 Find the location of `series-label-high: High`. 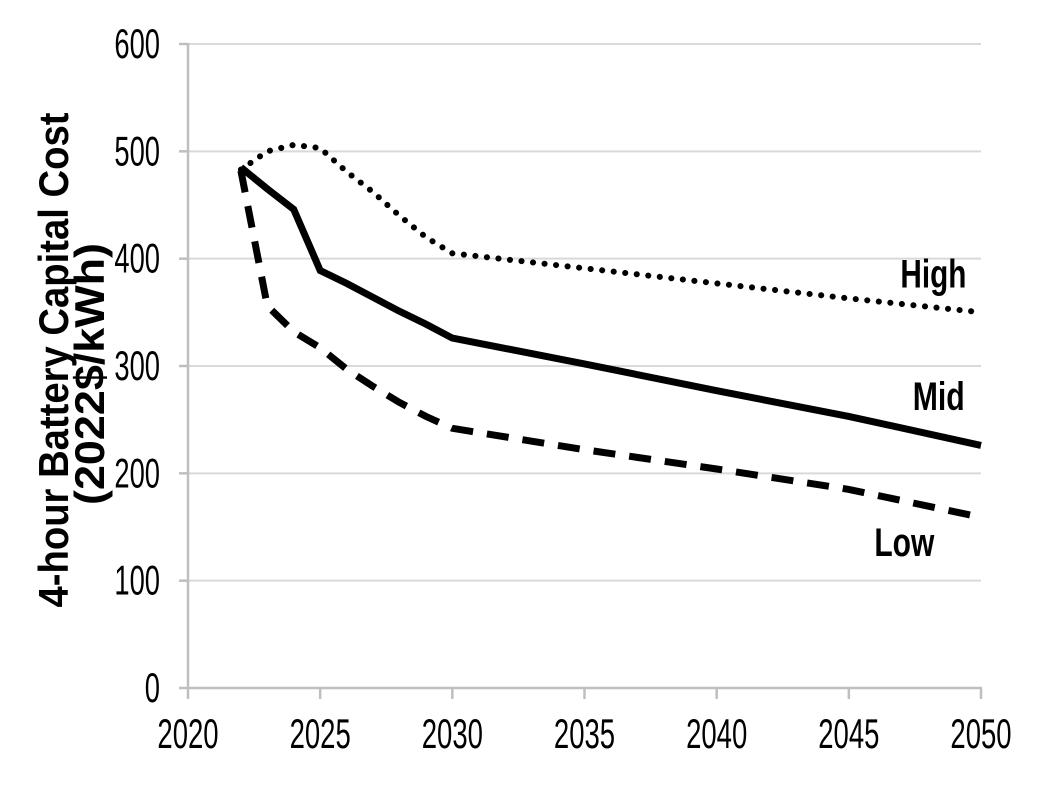

series-label-high: High is located at coordinates (933, 275).